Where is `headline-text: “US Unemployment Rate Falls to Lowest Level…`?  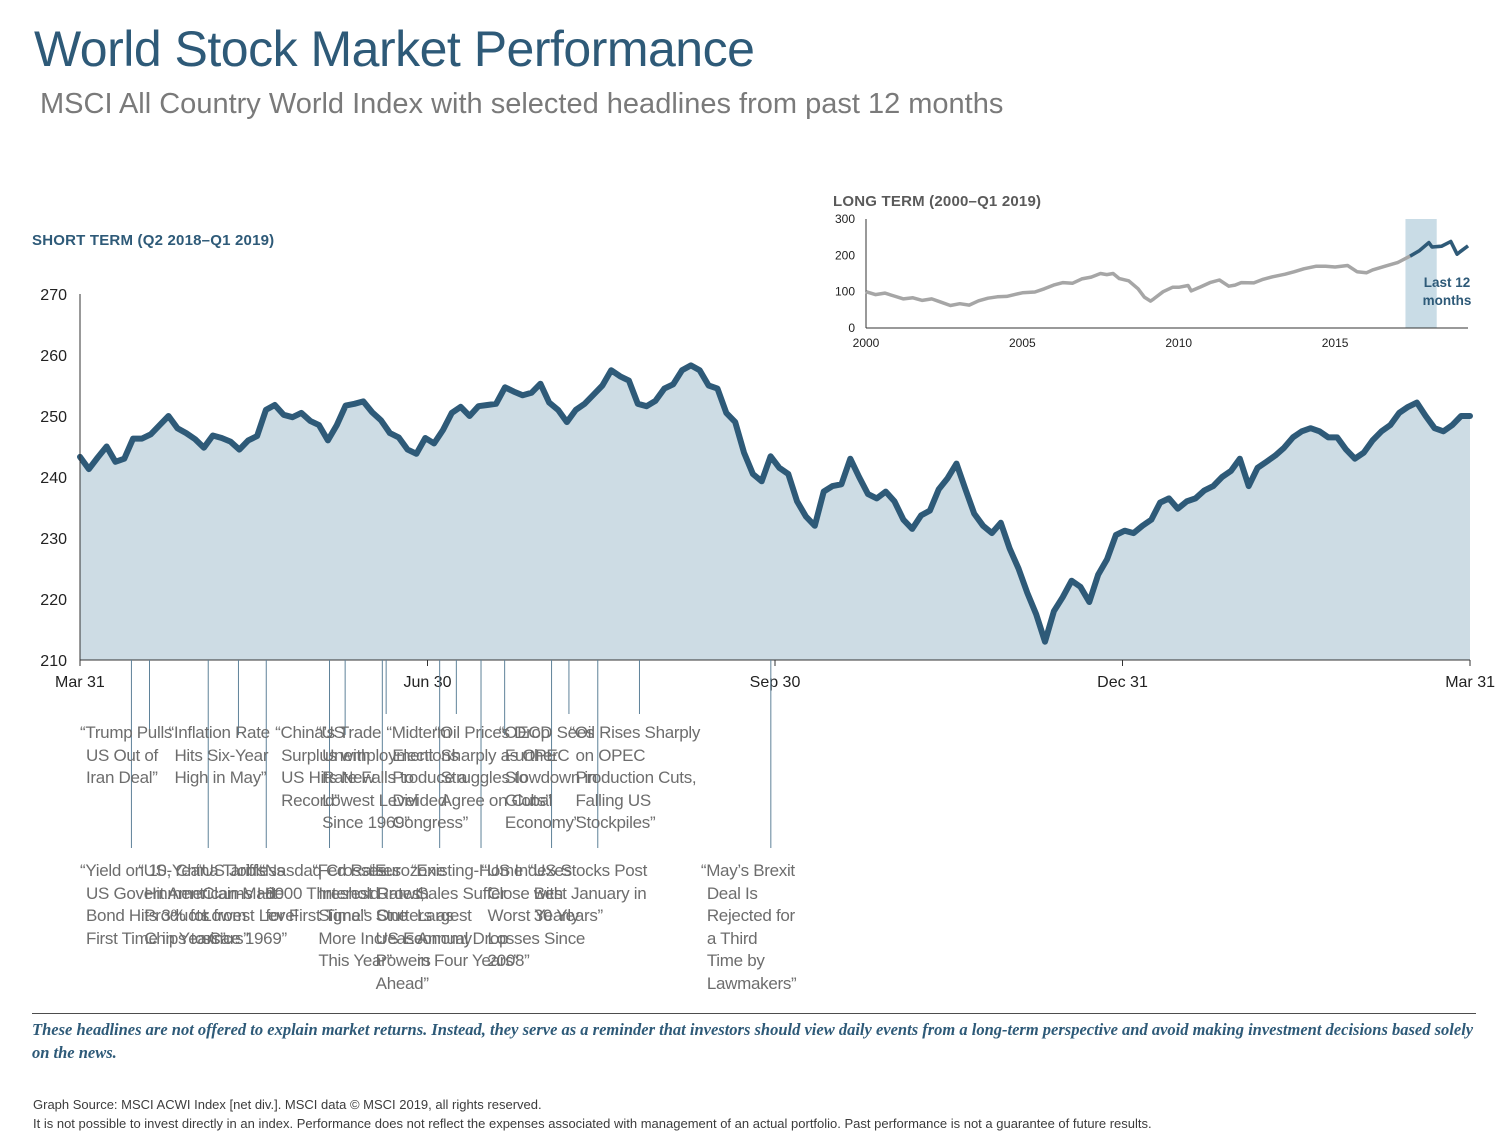 headline-text: “US Unemployment Rate Falls to Lowest Level… is located at coordinates (374, 778).